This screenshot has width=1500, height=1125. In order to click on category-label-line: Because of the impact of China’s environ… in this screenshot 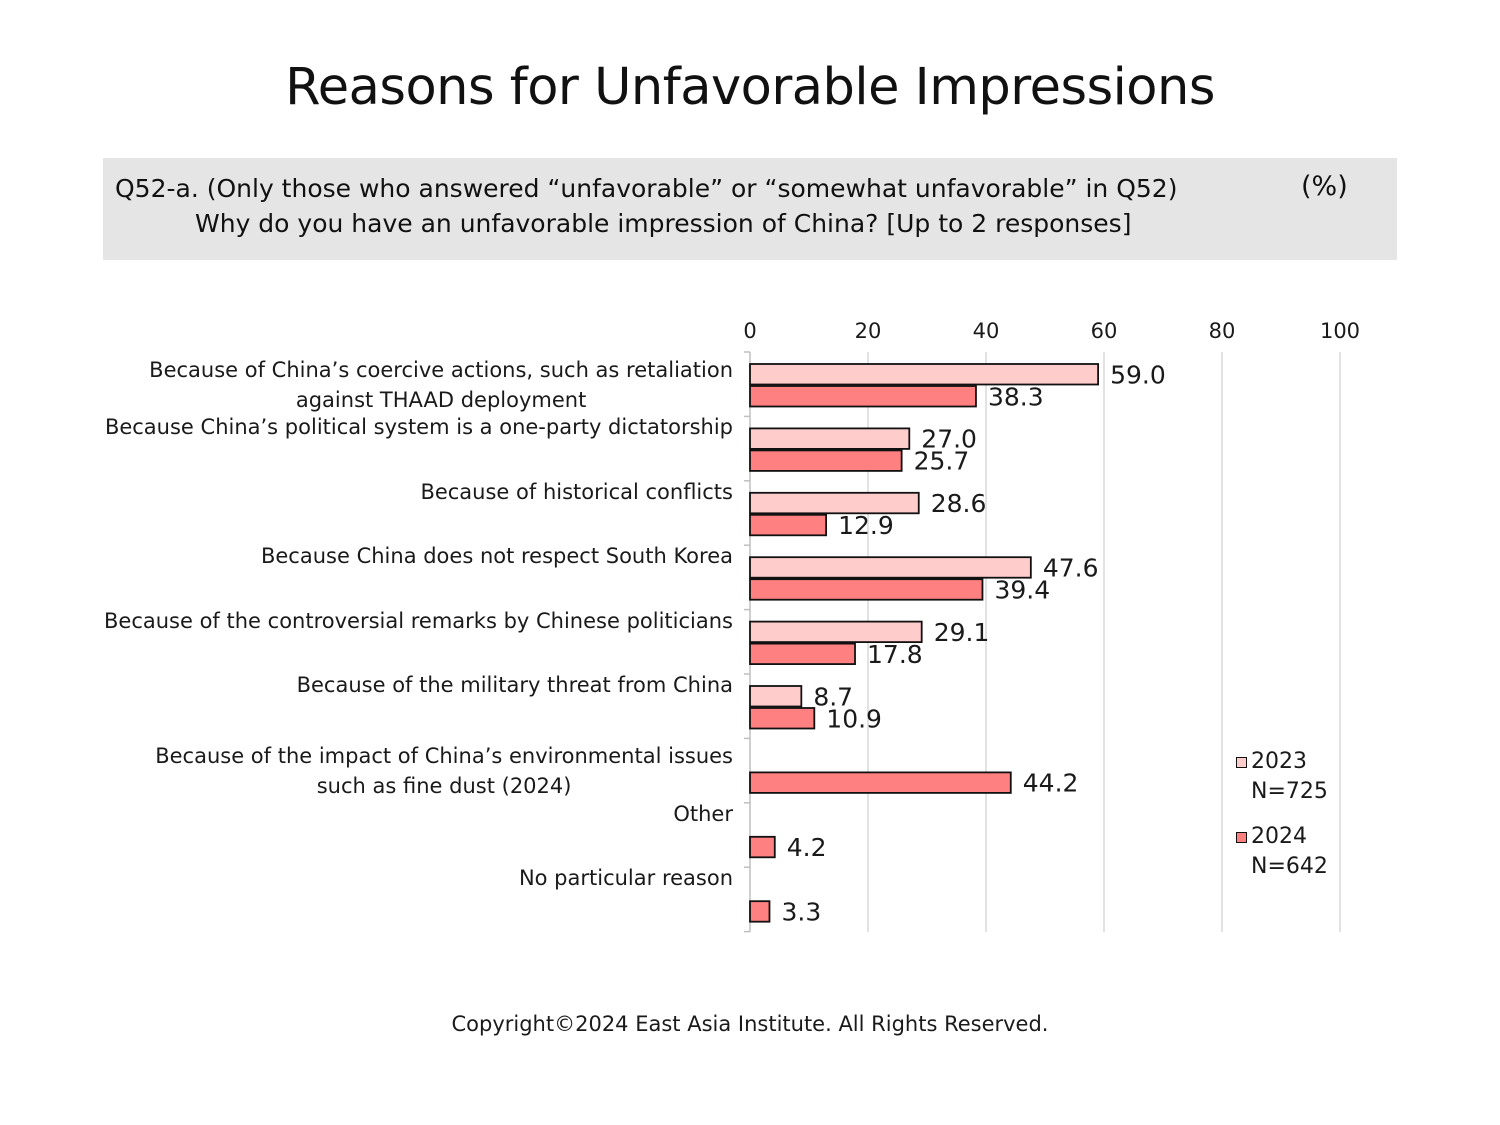, I will do `click(444, 756)`.